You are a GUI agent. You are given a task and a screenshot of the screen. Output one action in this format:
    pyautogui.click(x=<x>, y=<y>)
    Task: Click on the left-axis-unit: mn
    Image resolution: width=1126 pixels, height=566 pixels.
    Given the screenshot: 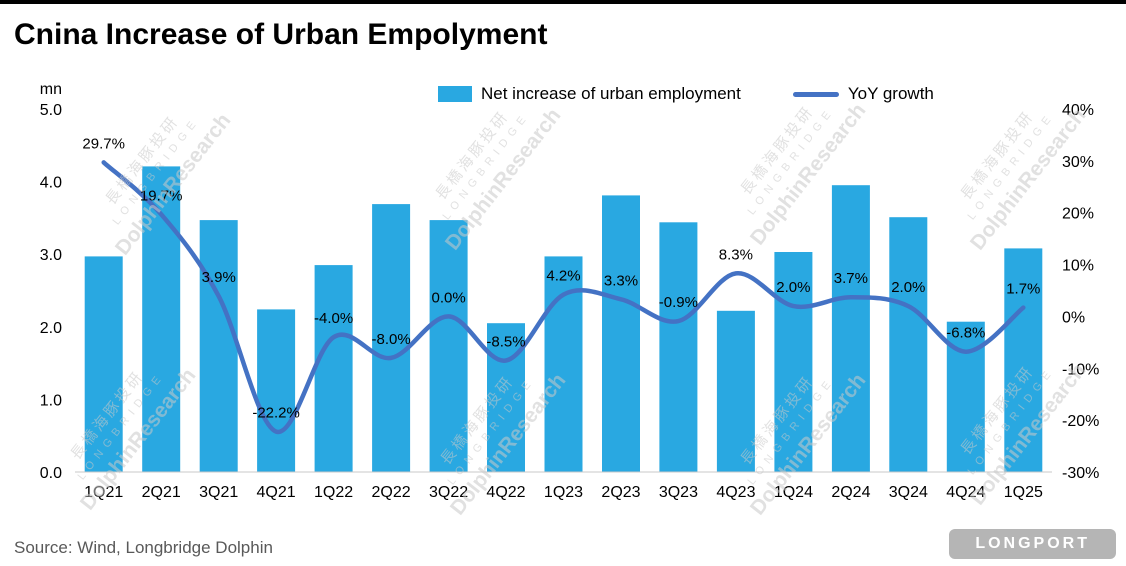 What is the action you would take?
    pyautogui.click(x=51, y=89)
    